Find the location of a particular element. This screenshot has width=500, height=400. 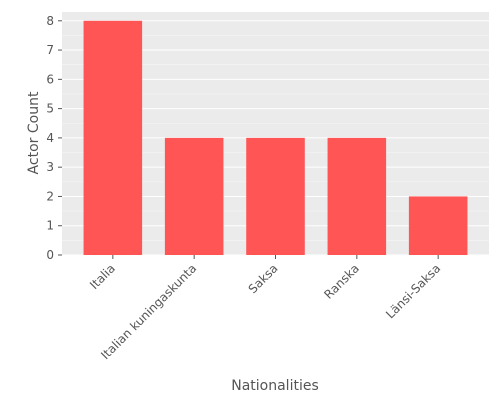

y-tick-label: 1 is located at coordinates (50, 226).